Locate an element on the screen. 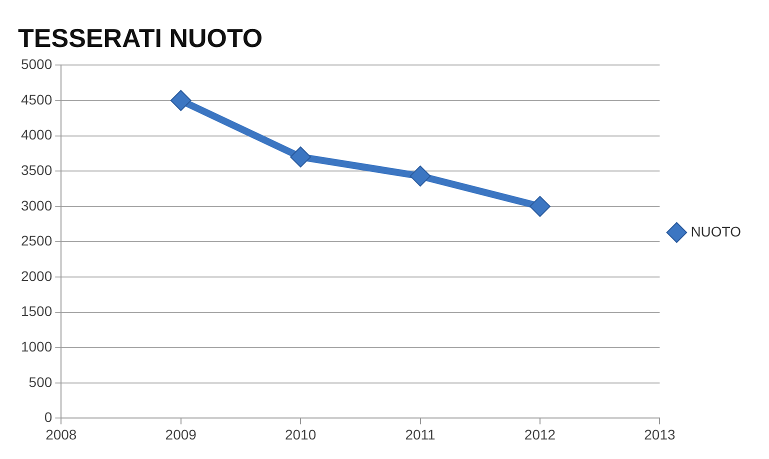 The width and height of the screenshot is (769, 459). x-tick-label: 2013 is located at coordinates (660, 434).